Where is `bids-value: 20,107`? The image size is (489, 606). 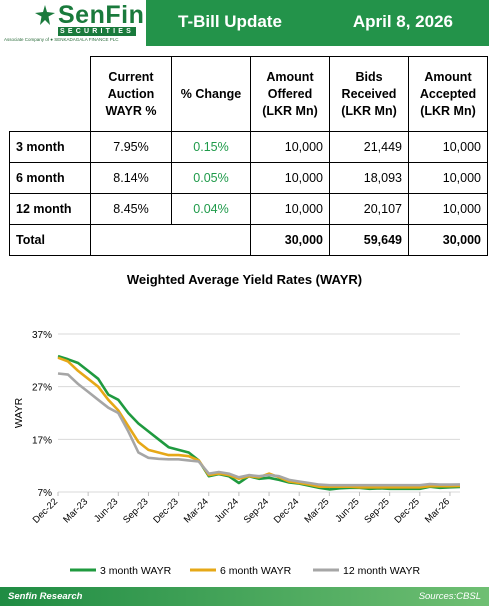 bids-value: 20,107 is located at coordinates (369, 209).